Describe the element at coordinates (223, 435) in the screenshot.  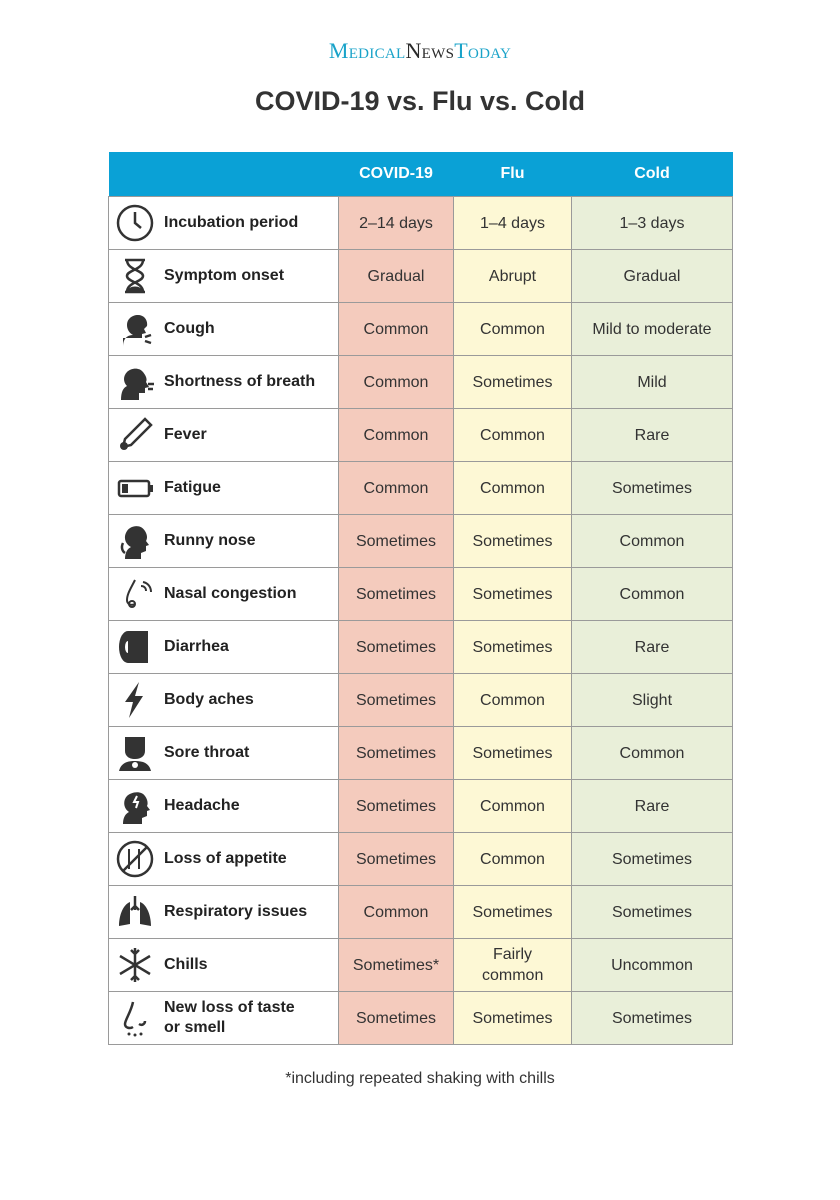
I see `symptom-cell: Fever` at that location.